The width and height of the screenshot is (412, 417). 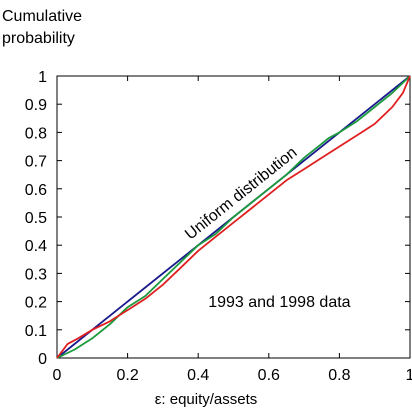 What do you see at coordinates (127, 375) in the screenshot?
I see `x-tick-label: 0.2` at bounding box center [127, 375].